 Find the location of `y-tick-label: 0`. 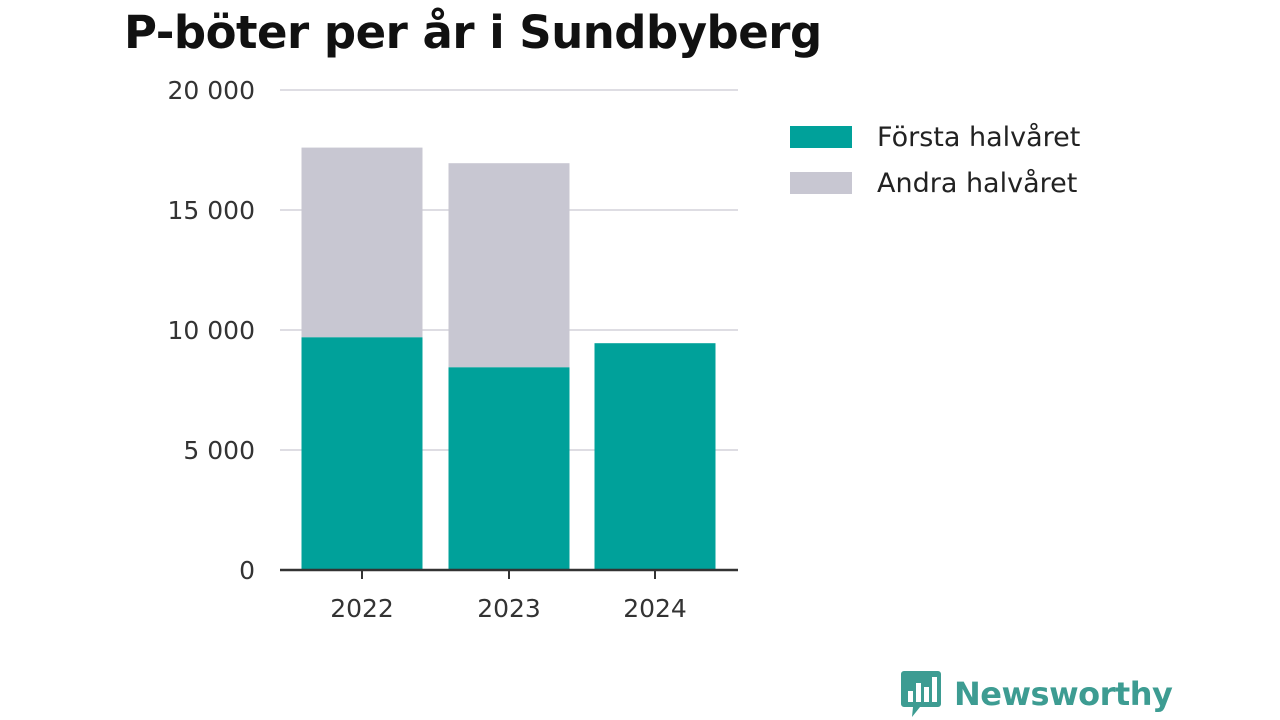

y-tick-label: 0 is located at coordinates (247, 570).